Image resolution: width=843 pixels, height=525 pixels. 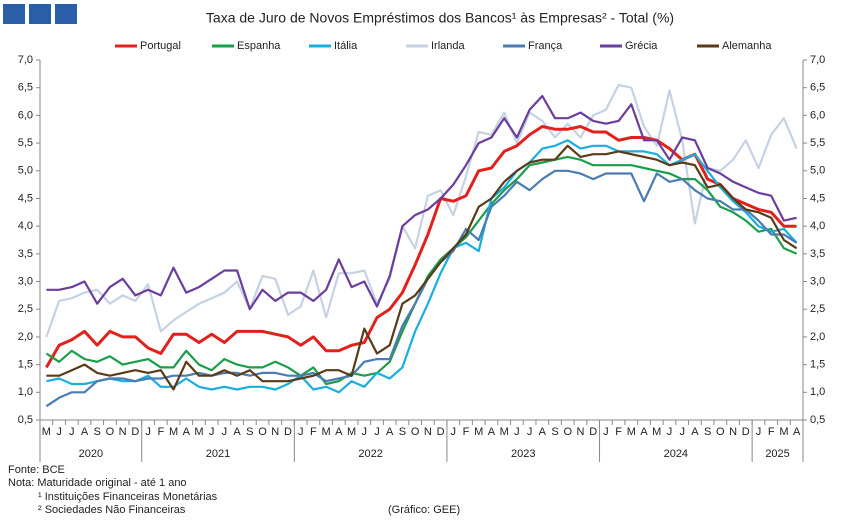 What do you see at coordinates (777, 454) in the screenshot?
I see `year-label: 2025` at bounding box center [777, 454].